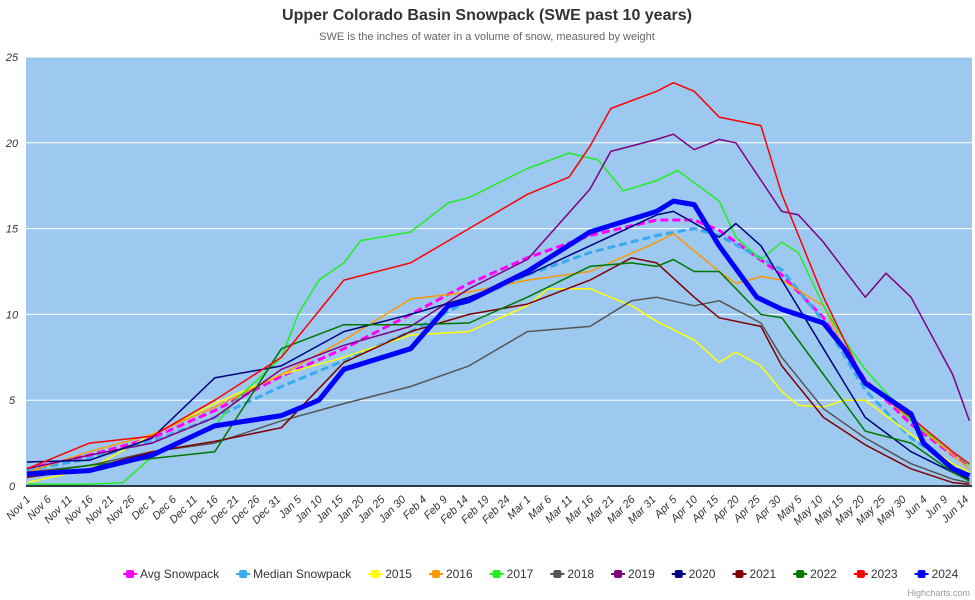  I want to click on legend-item-2024: 2024, so click(936, 574).